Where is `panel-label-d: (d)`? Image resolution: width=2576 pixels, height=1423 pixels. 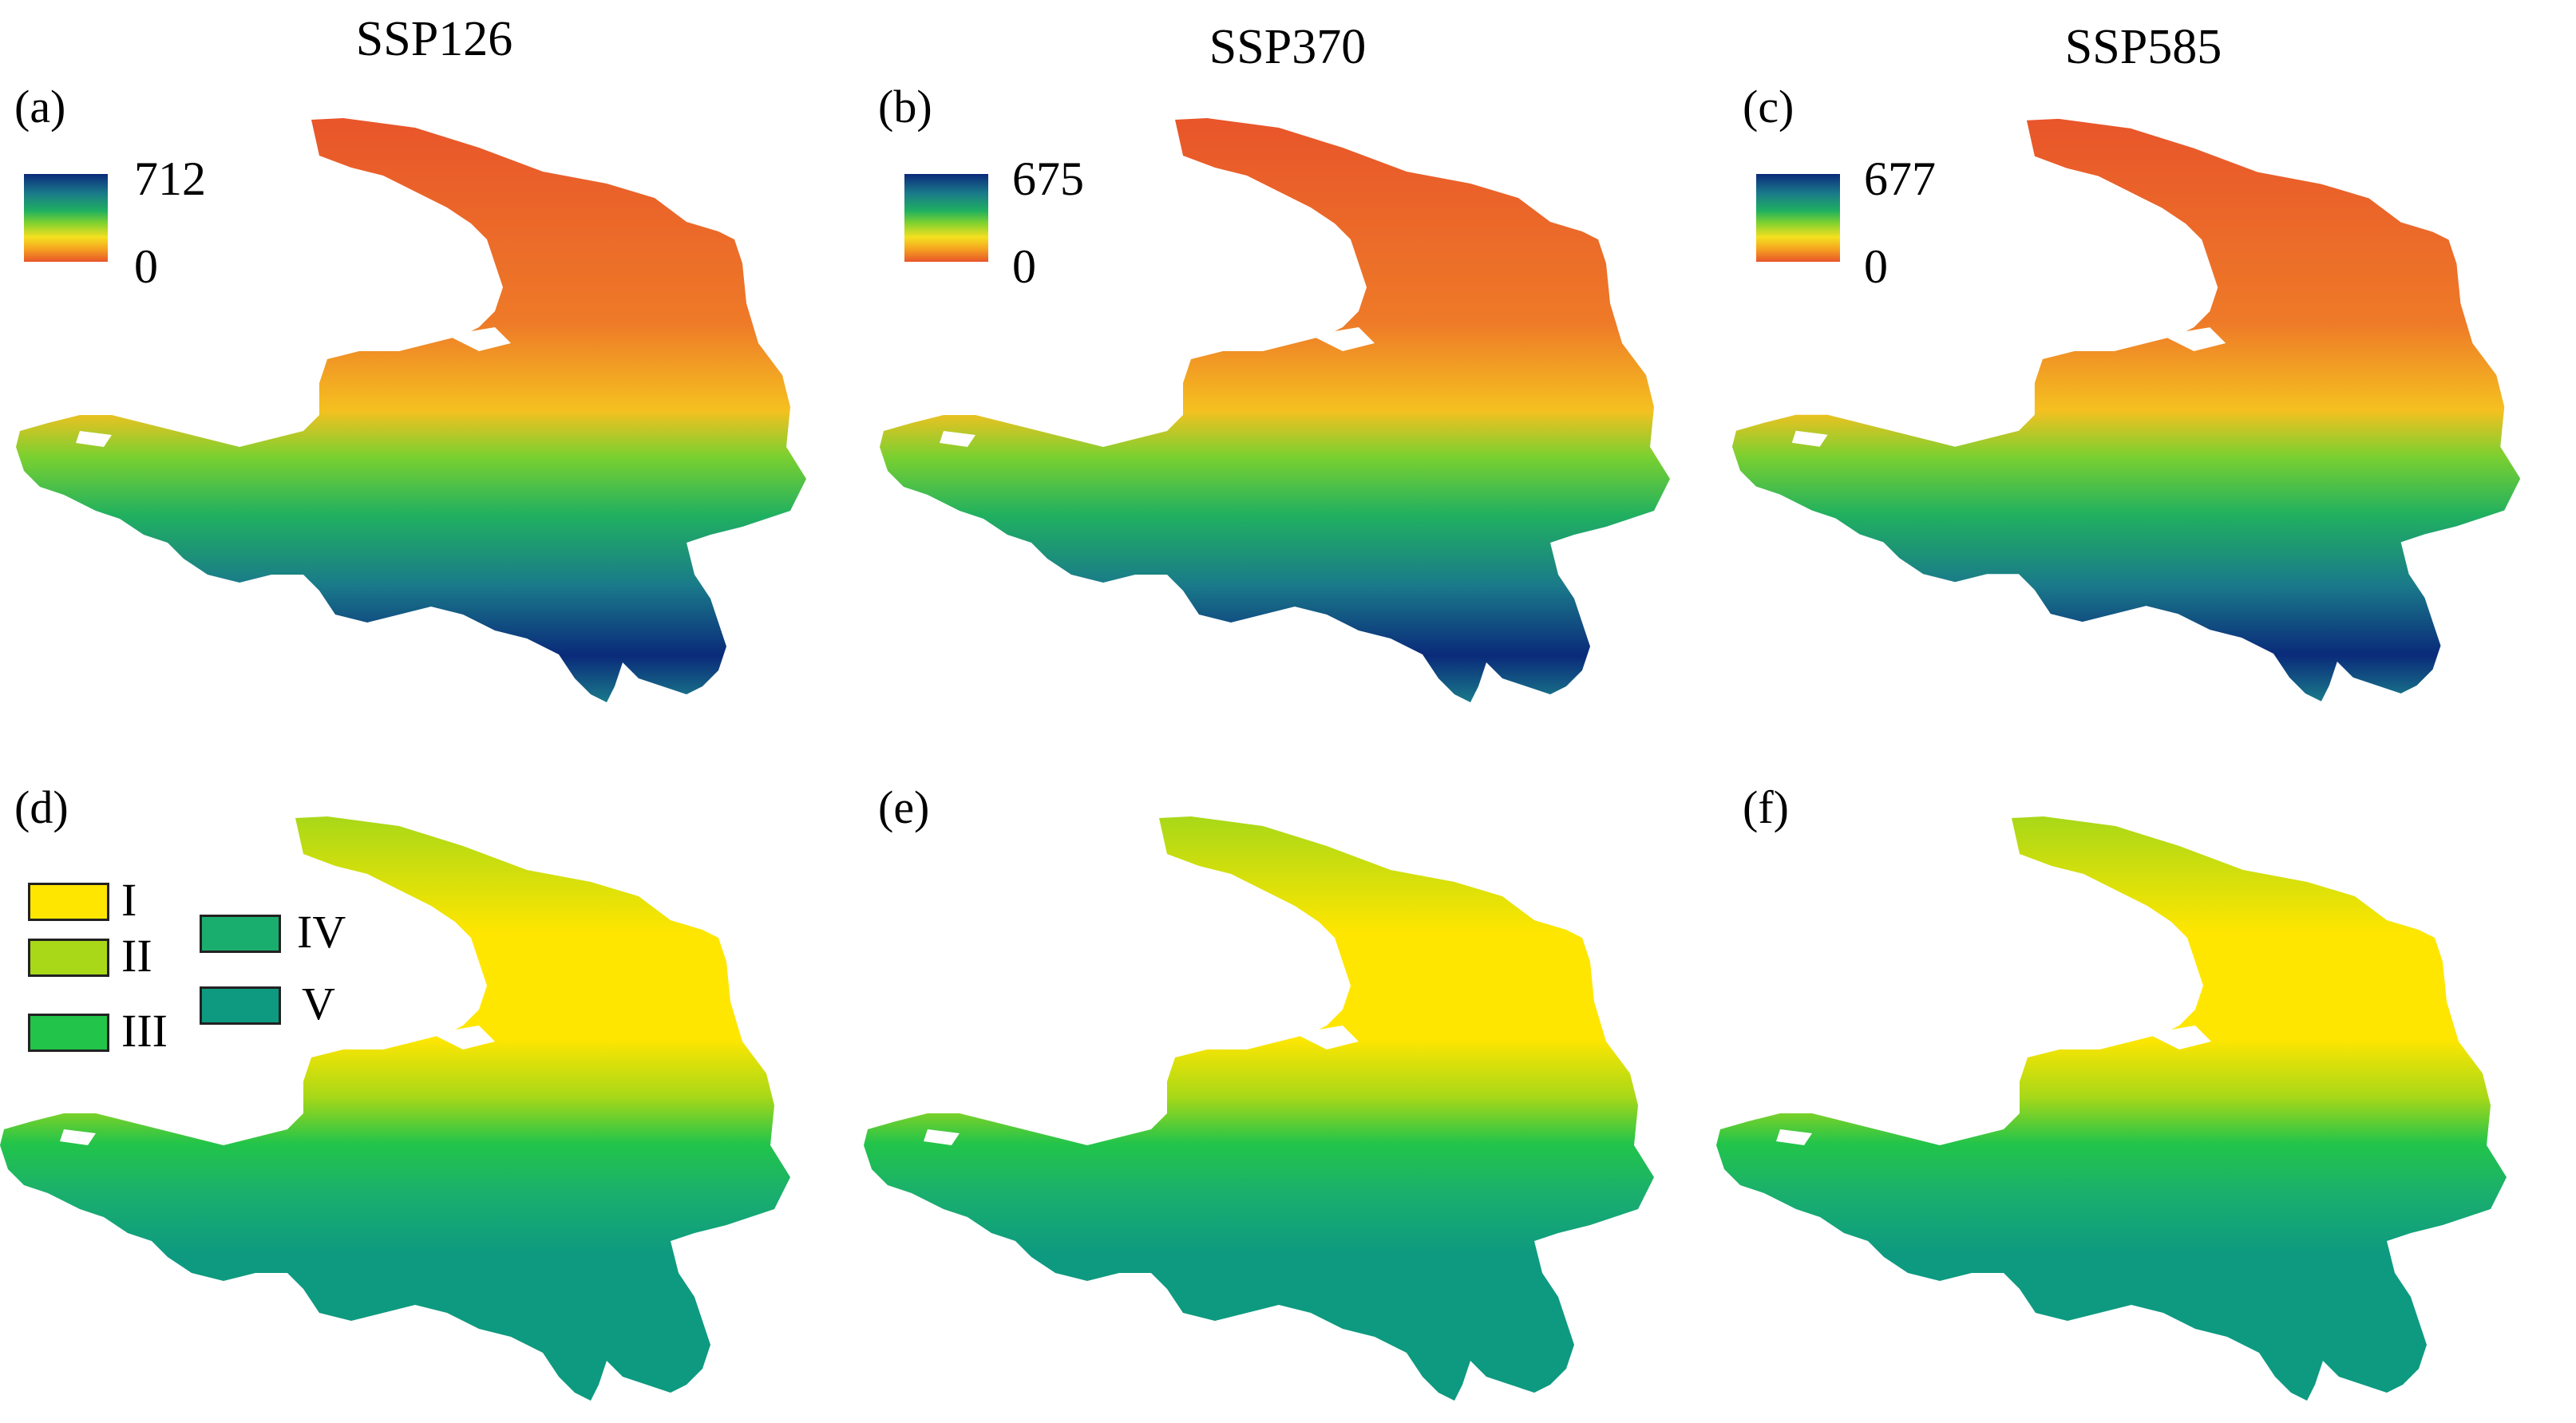
panel-label-d: (d) is located at coordinates (42, 807).